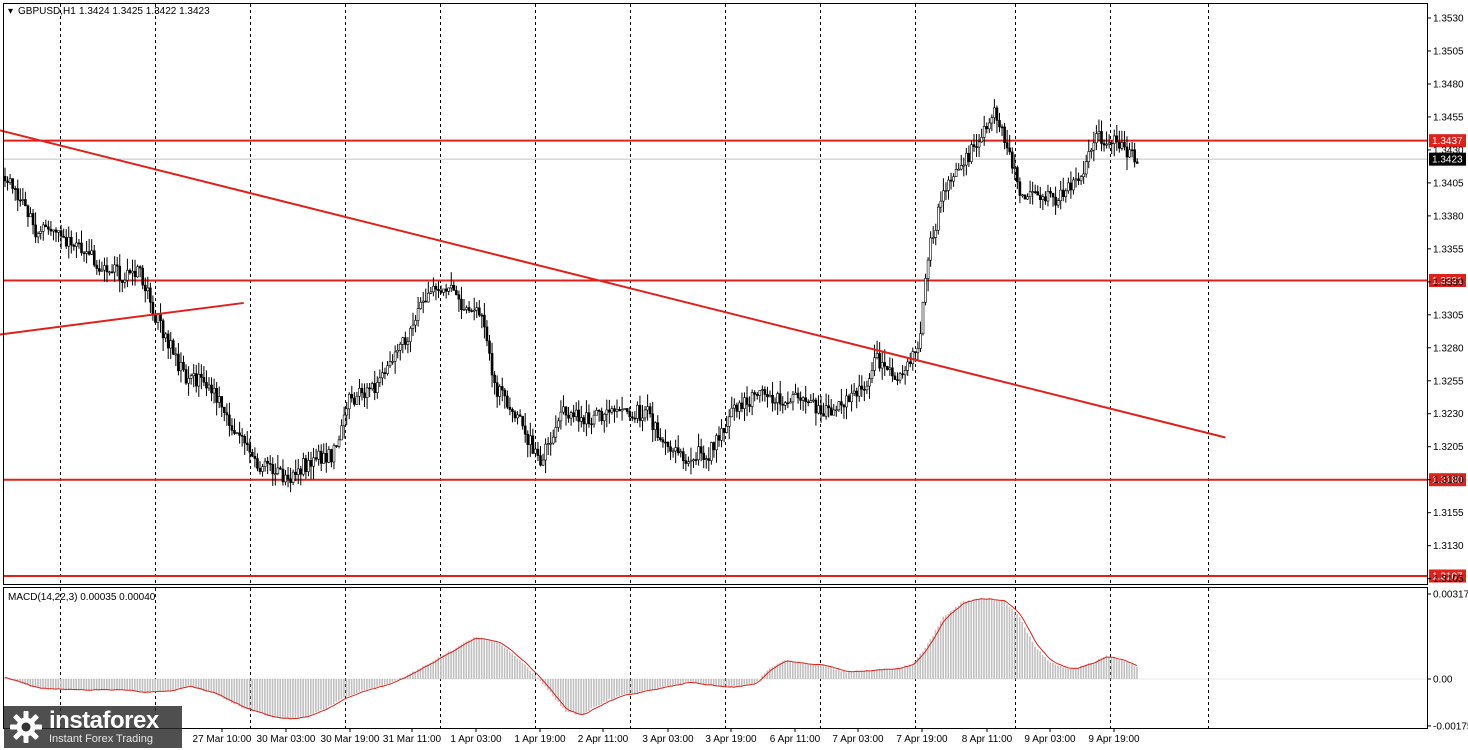 This screenshot has width=1468, height=750. Describe the element at coordinates (286, 739) in the screenshot. I see `x-axis-tick-label: 30 Mar 03:00` at that location.